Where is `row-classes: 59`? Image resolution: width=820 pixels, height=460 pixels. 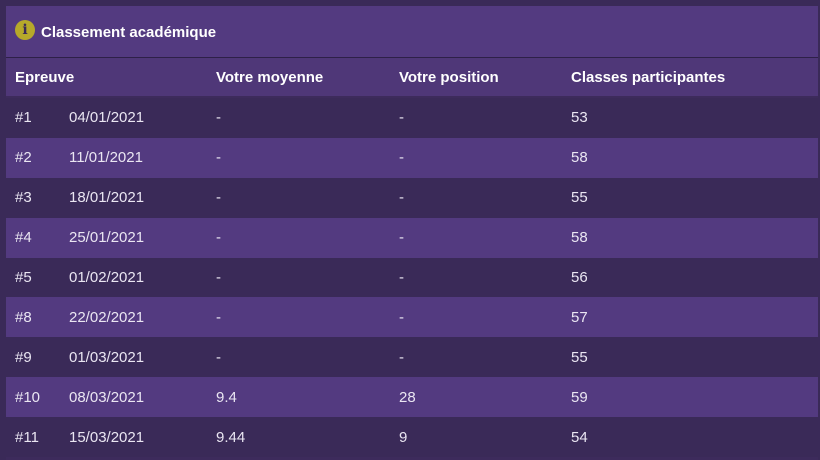 row-classes: 59 is located at coordinates (579, 397).